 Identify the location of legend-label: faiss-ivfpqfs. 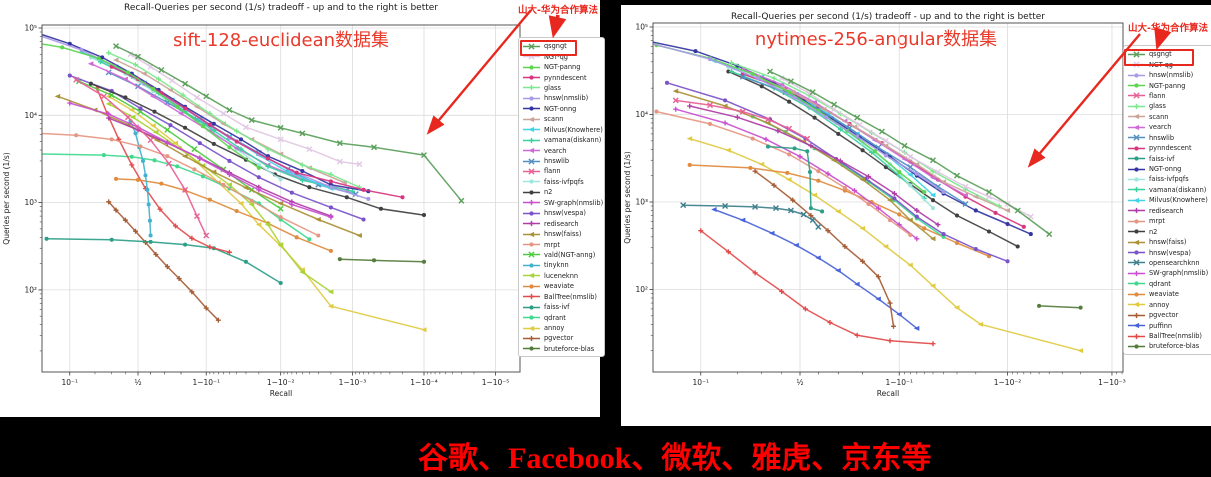
(564, 181).